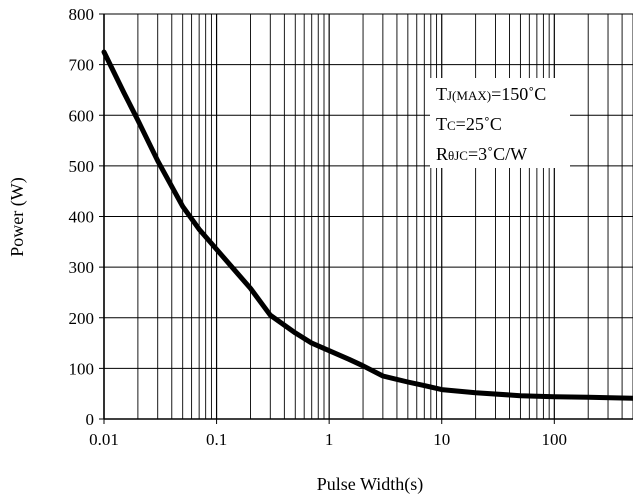  What do you see at coordinates (82, 166) in the screenshot?
I see `y-tick-label: 500` at bounding box center [82, 166].